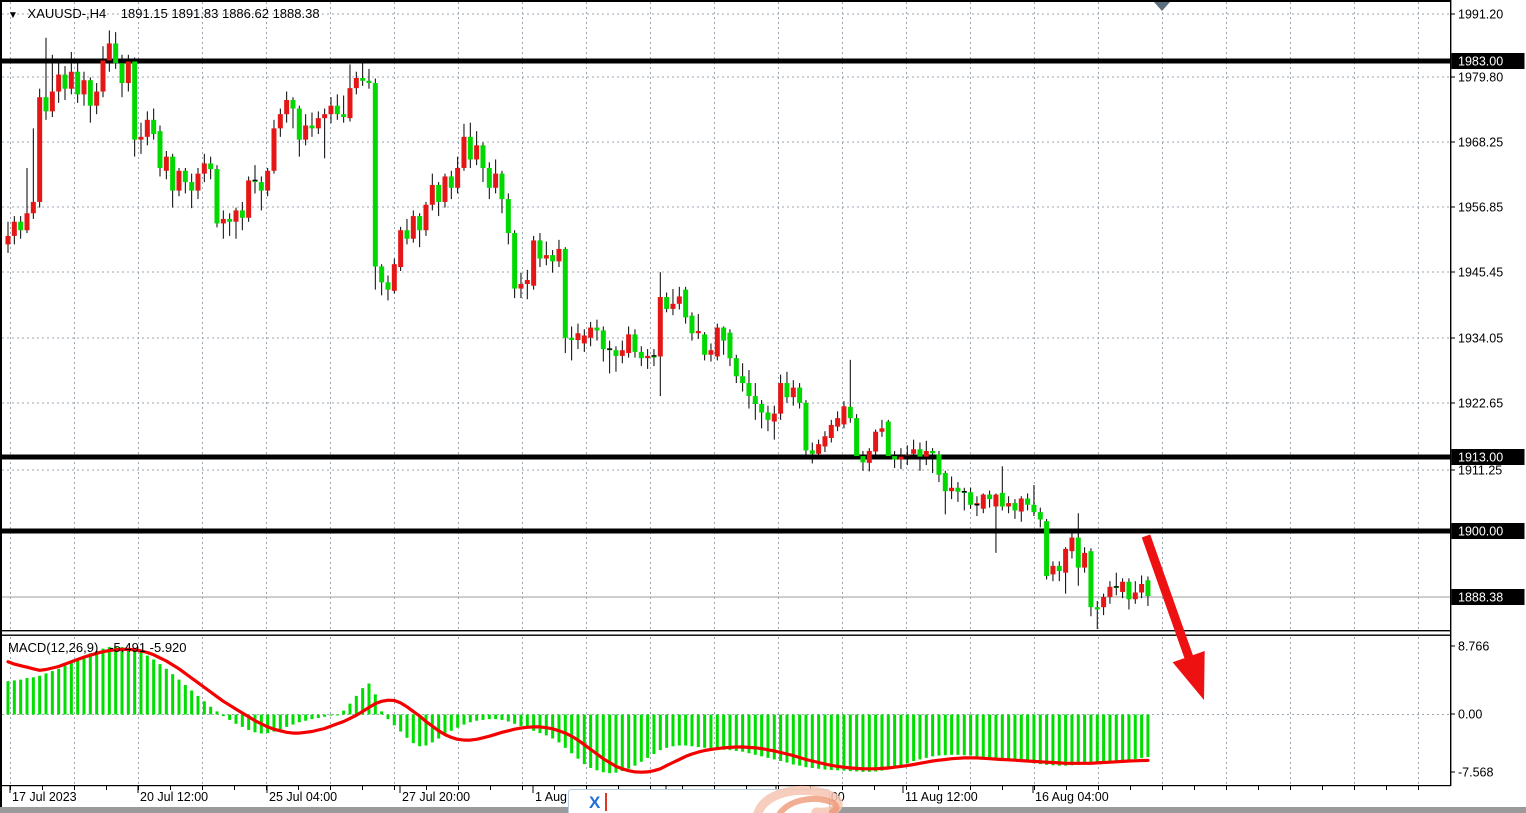 Image resolution: width=1526 pixels, height=813 pixels. I want to click on price-label-highlight, so click(1488, 531).